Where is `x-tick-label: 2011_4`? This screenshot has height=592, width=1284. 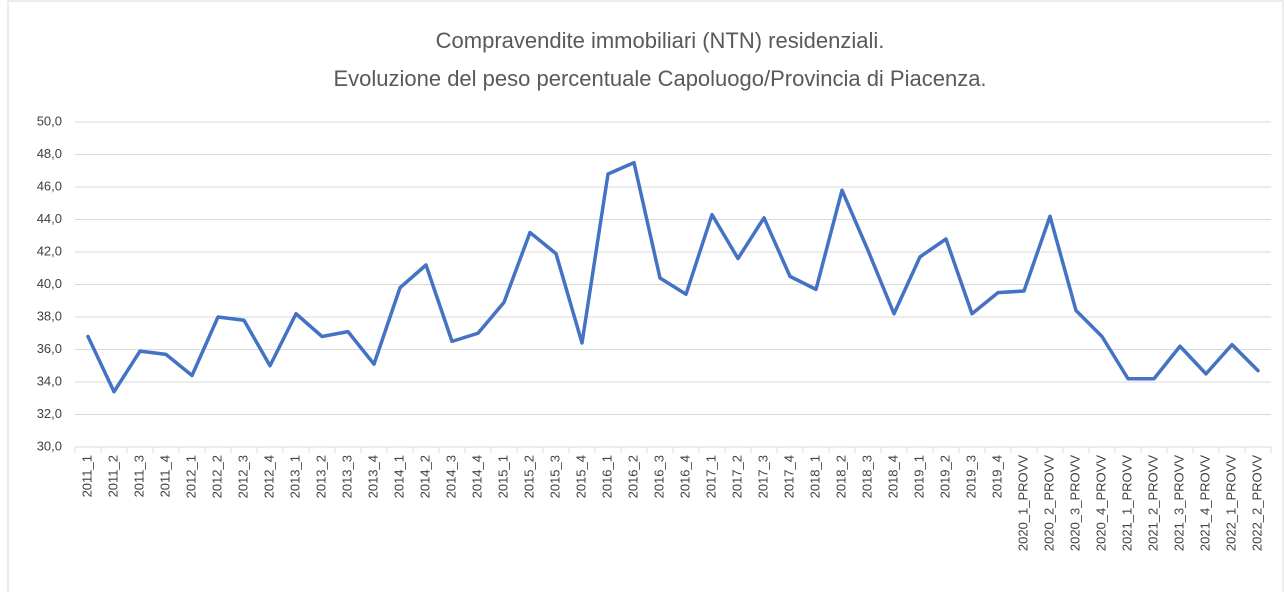
x-tick-label: 2011_4 is located at coordinates (164, 476).